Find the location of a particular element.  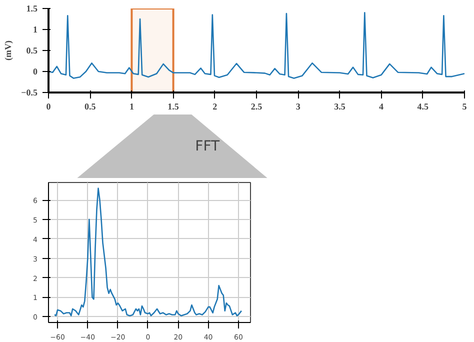

x-tick-label: 4.5 is located at coordinates (423, 107).